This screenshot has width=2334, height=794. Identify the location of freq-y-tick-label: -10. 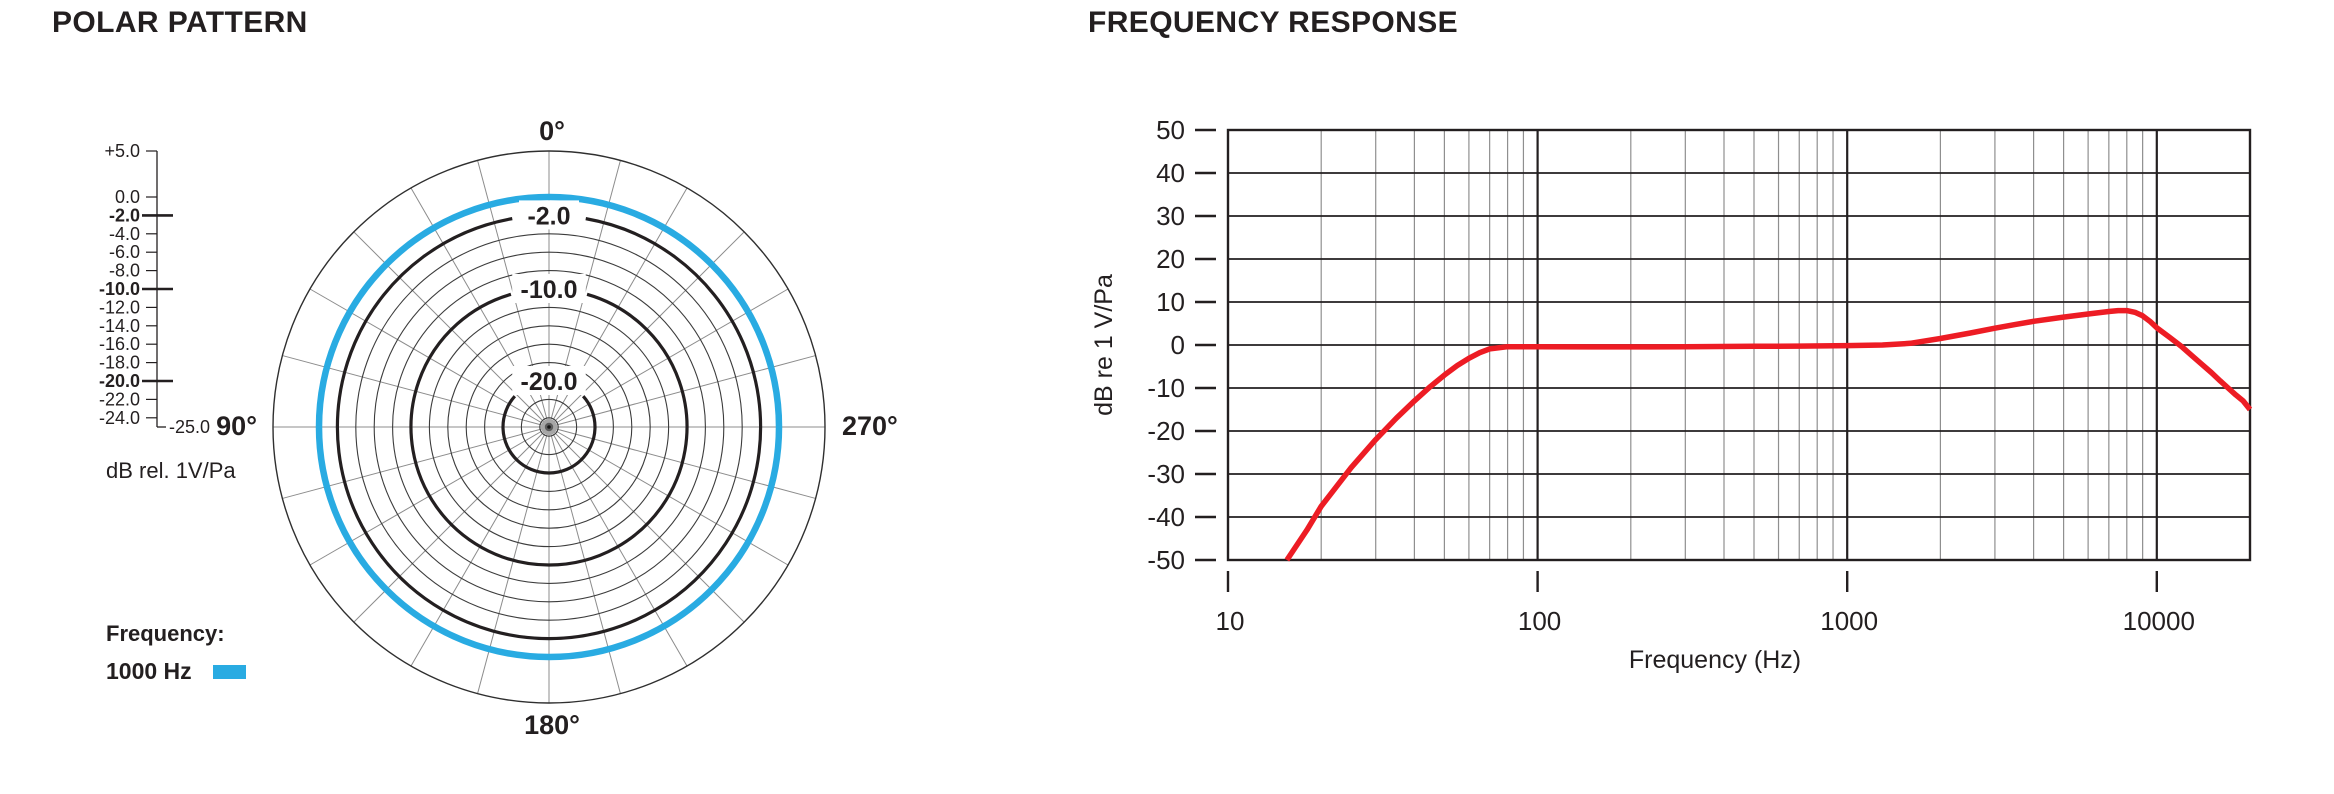
(1166, 388).